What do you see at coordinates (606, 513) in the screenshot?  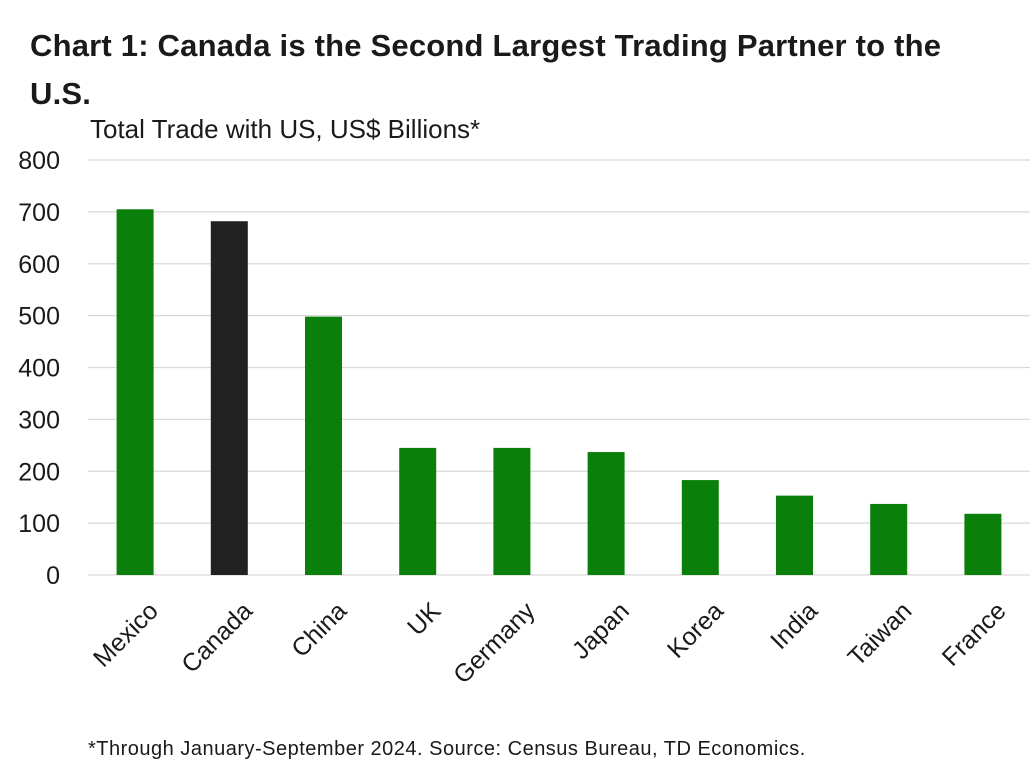 I see `bar-japan` at bounding box center [606, 513].